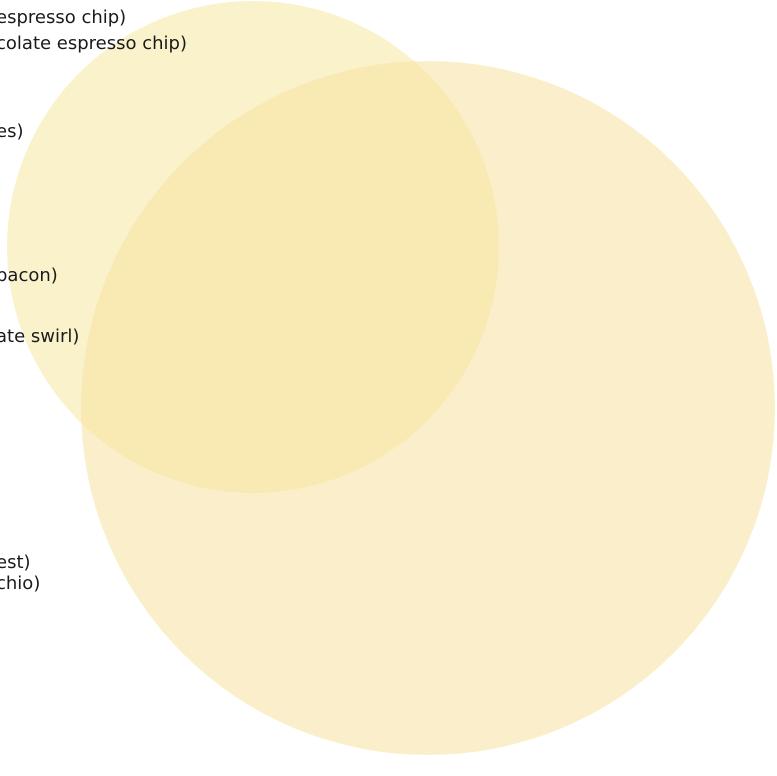 This screenshot has height=776, width=777. I want to click on venn-label: espresso chip), so click(63, 17).